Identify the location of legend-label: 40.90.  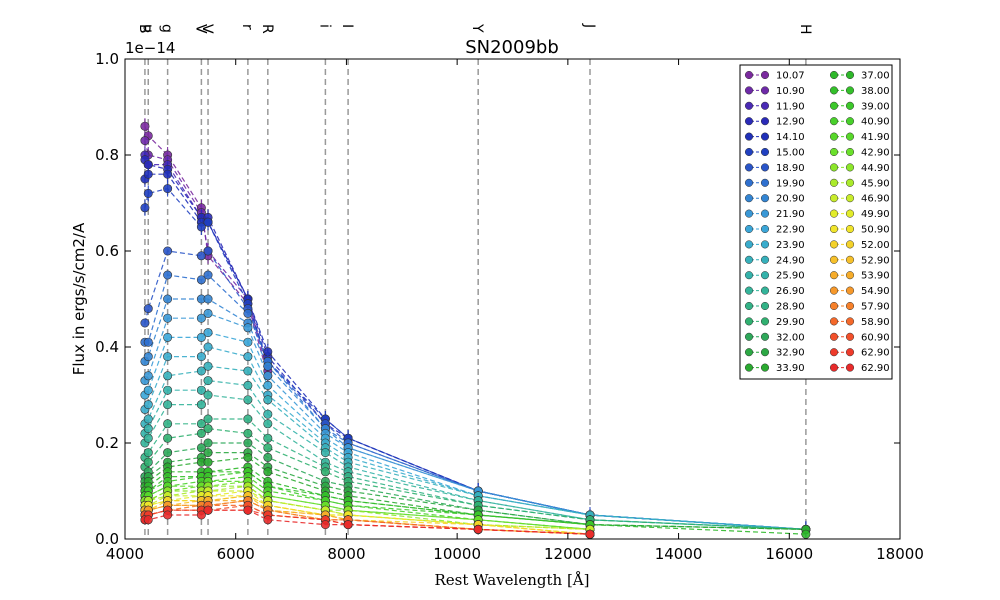
(875, 122).